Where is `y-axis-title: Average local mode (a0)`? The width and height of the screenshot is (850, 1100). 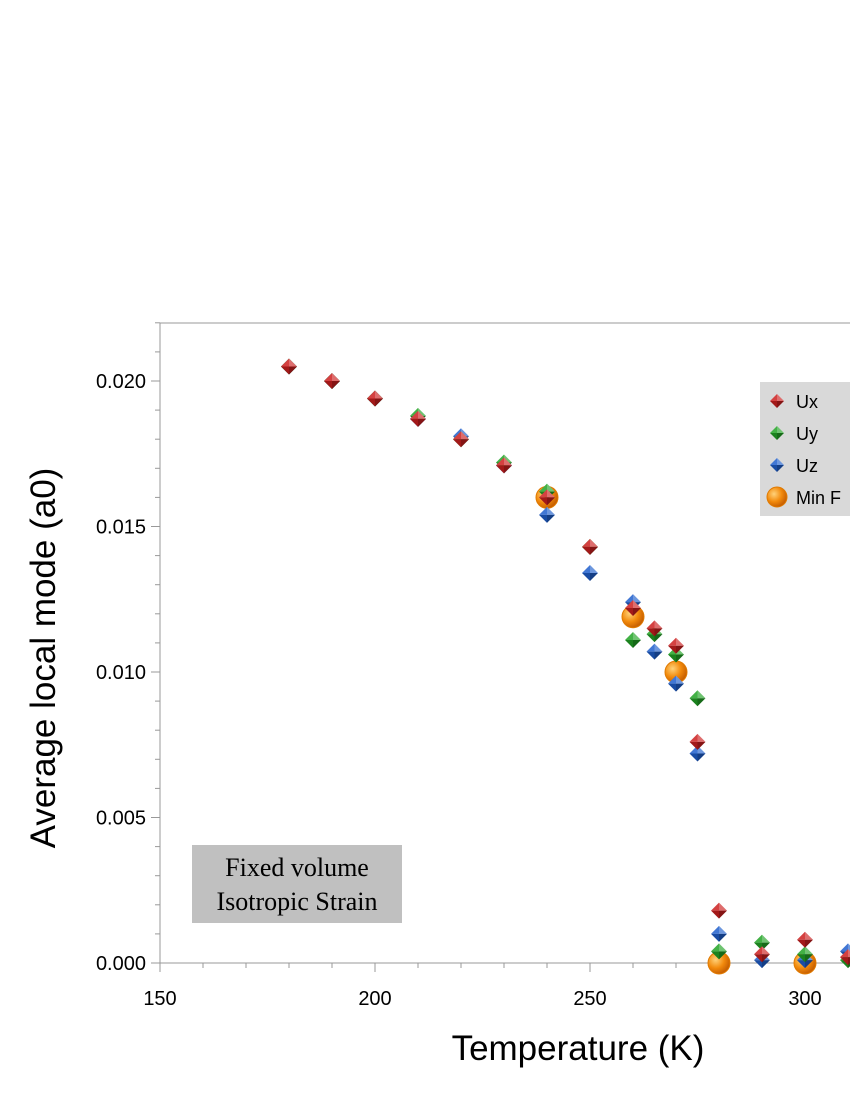 y-axis-title: Average local mode (a0) is located at coordinates (43, 658).